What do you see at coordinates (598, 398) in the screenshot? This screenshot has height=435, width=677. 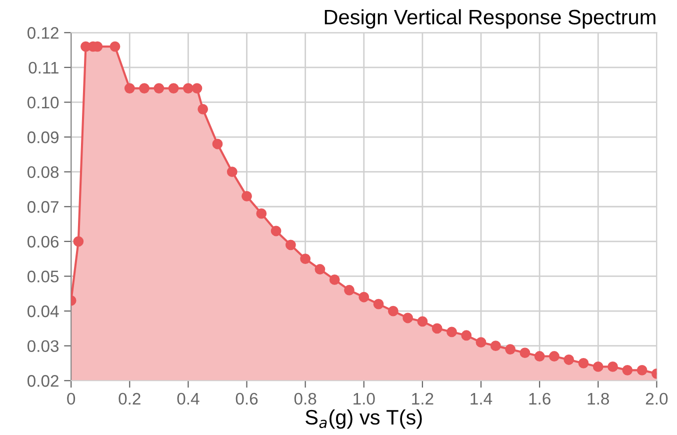 I see `x-tick-label: 1.8` at bounding box center [598, 398].